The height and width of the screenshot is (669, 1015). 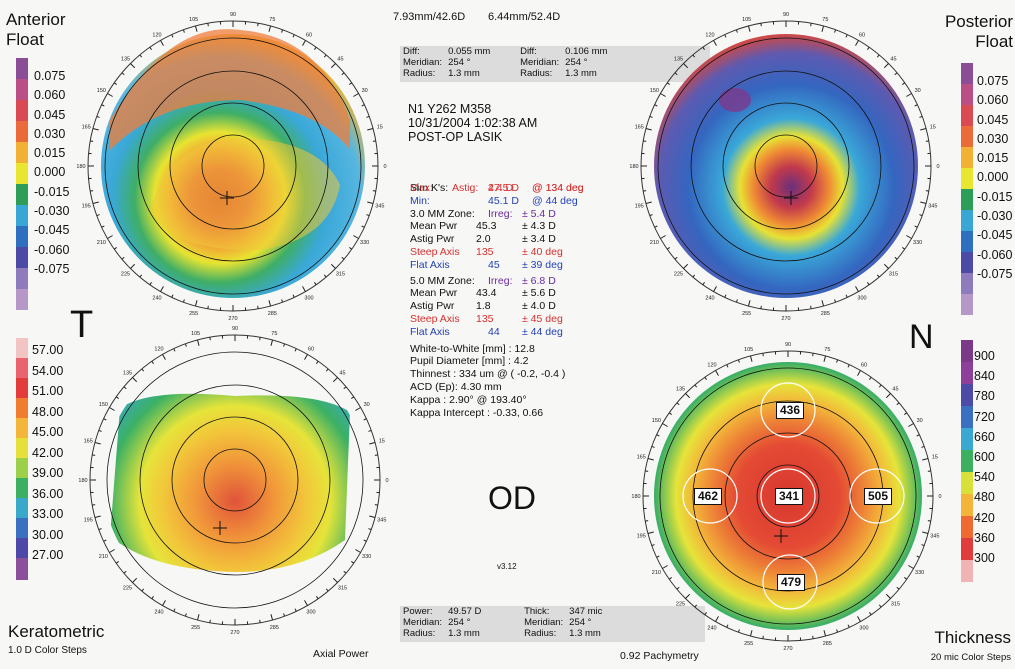 I want to click on thickness-scale-labels: 900 840 780 720 660 600 540 480 420 360 300, so click(x=984, y=457).